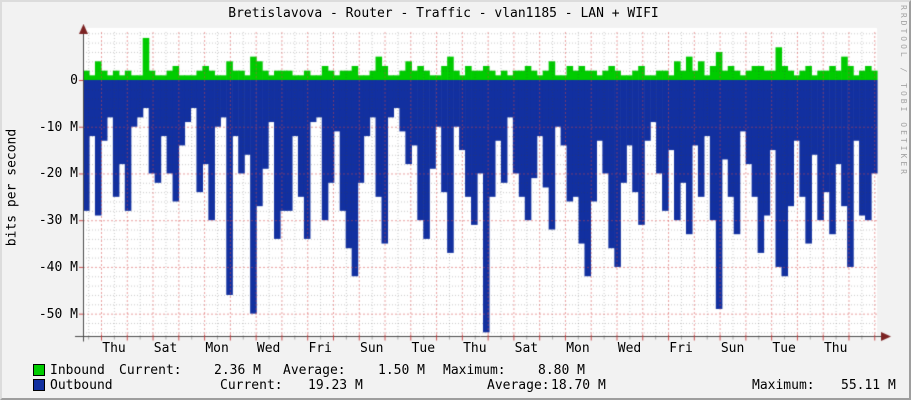 This screenshot has height=400, width=911. Describe the element at coordinates (74, 80) in the screenshot. I see `y-tick-label: 0` at that location.